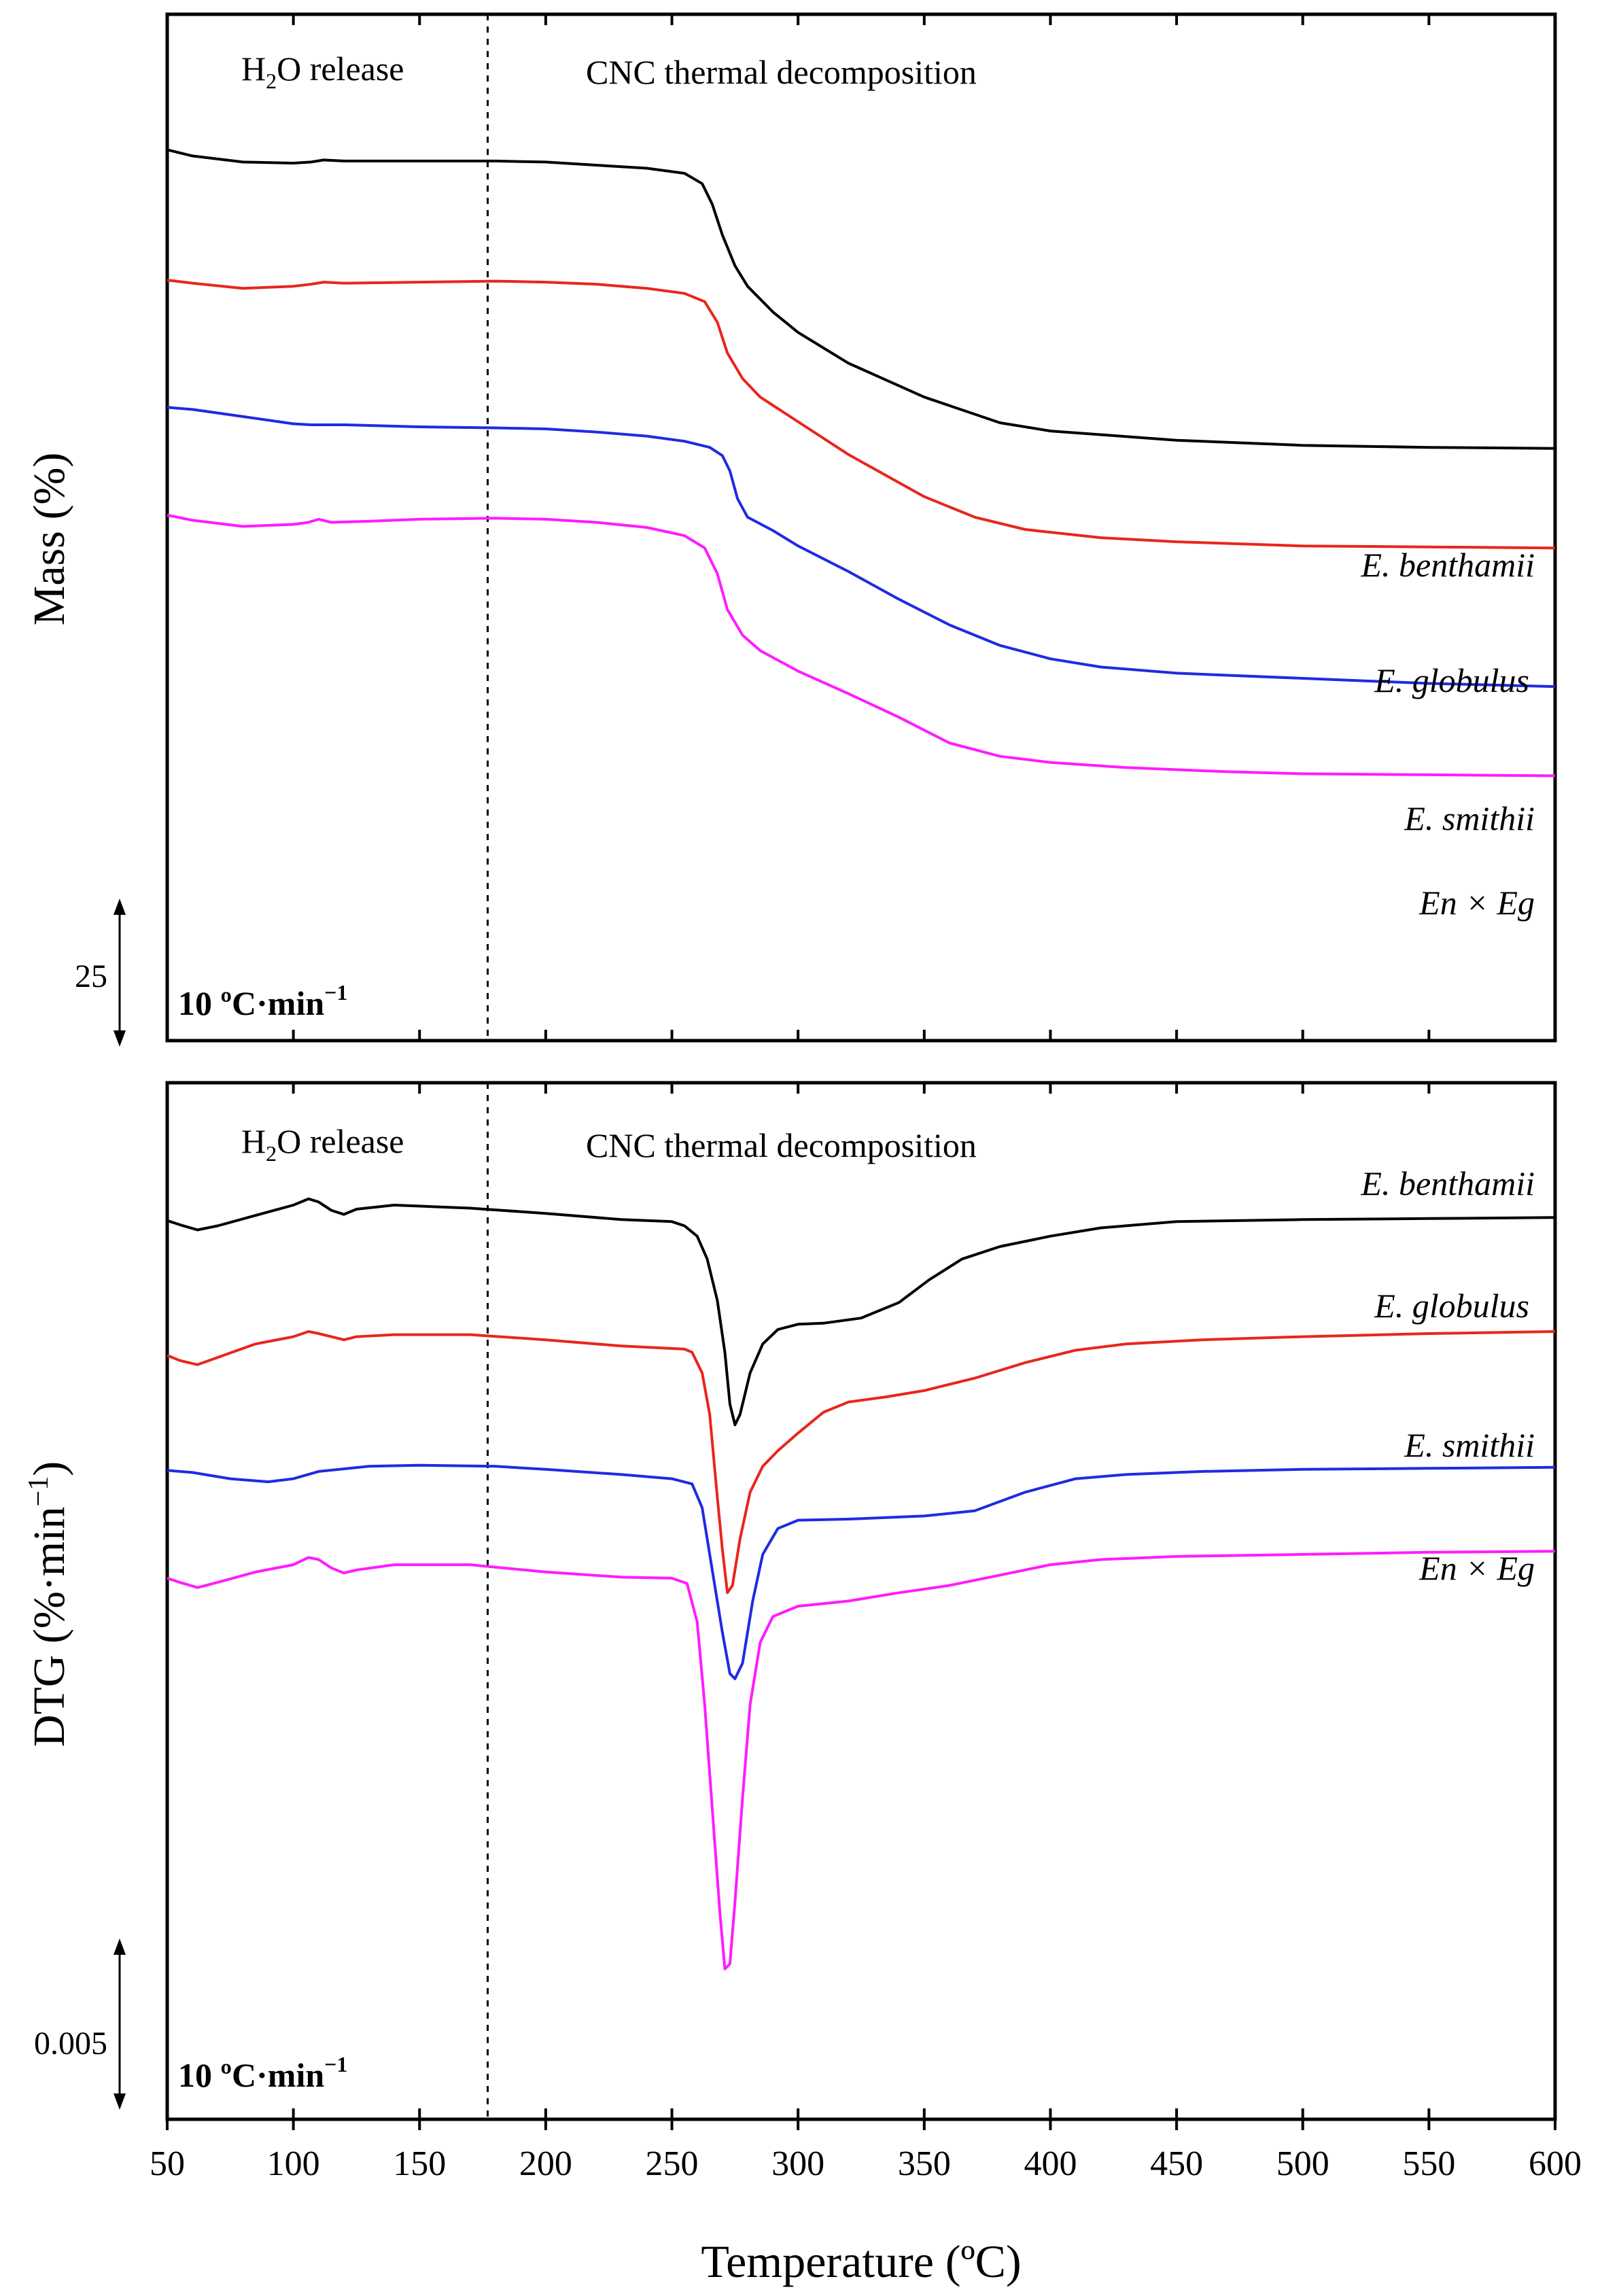  I want to click on mass-y-axis-label: Mass (%), so click(49, 539).